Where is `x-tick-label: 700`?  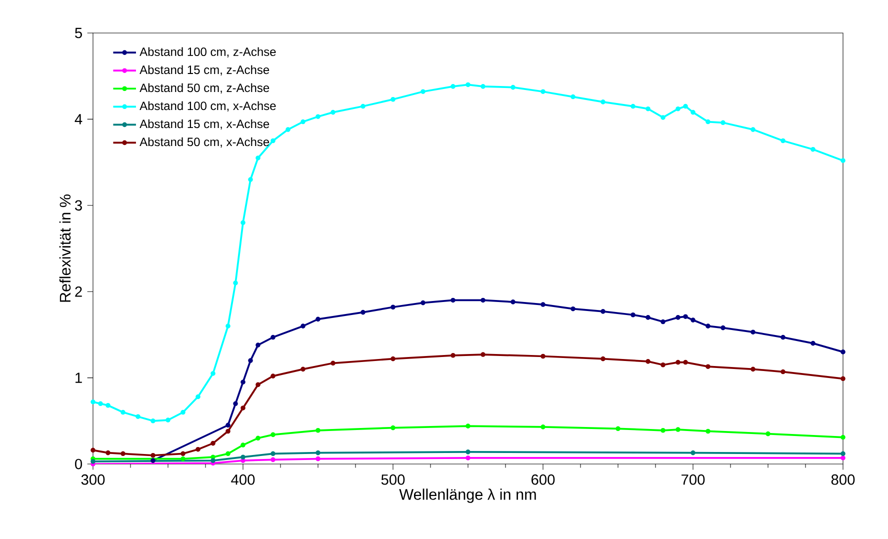
x-tick-label: 700 is located at coordinates (693, 479).